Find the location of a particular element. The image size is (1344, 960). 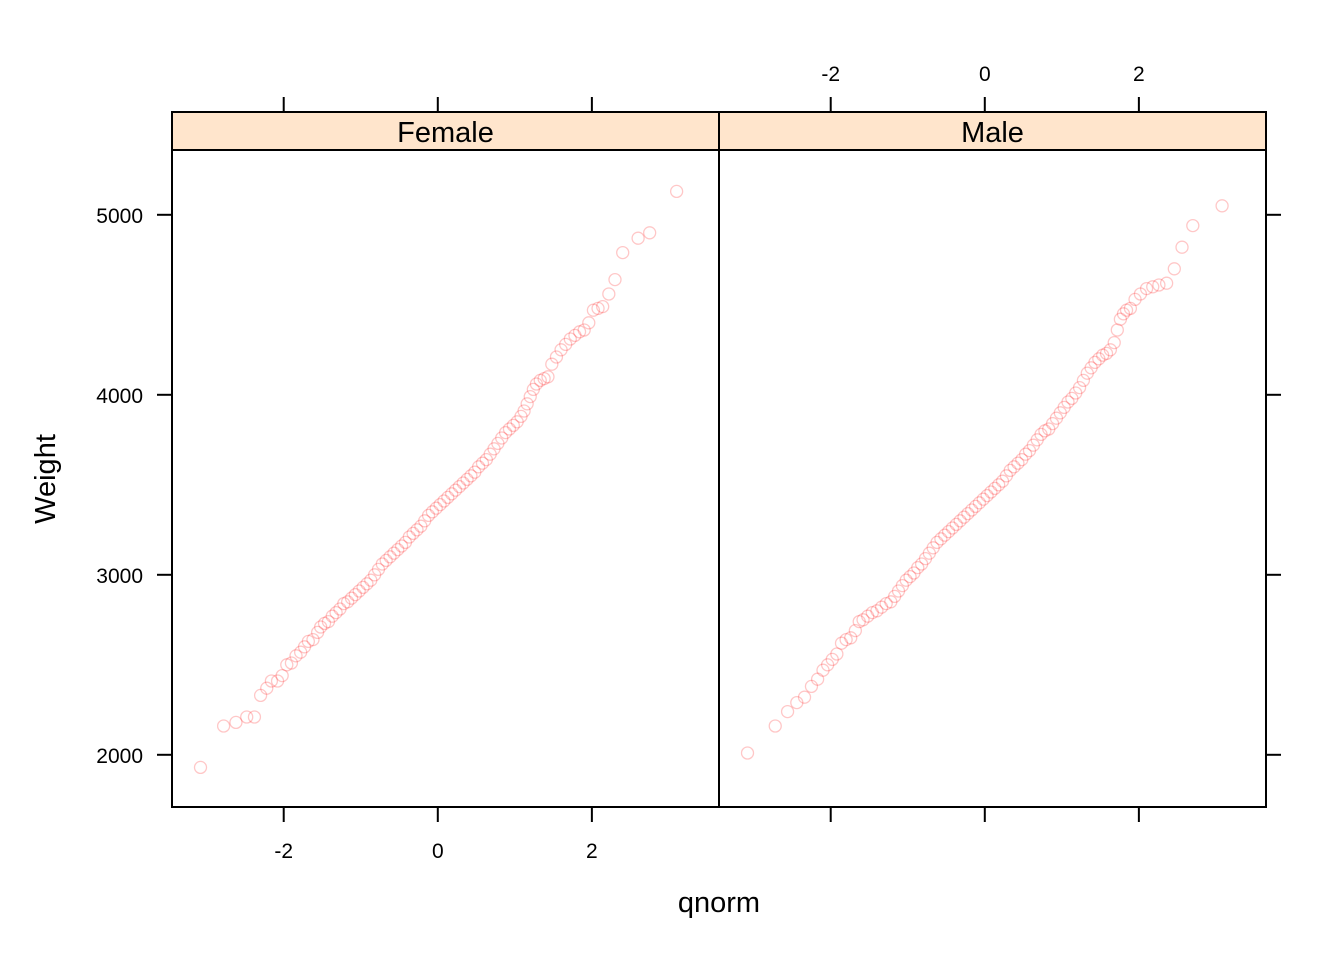

x-tick-label-top: 2 is located at coordinates (1139, 74).